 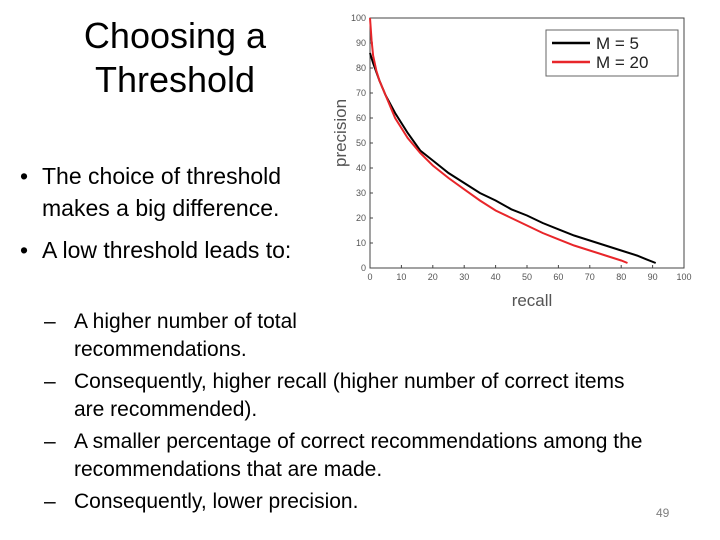 I want to click on x-tick-label: 100, so click(x=683, y=277).